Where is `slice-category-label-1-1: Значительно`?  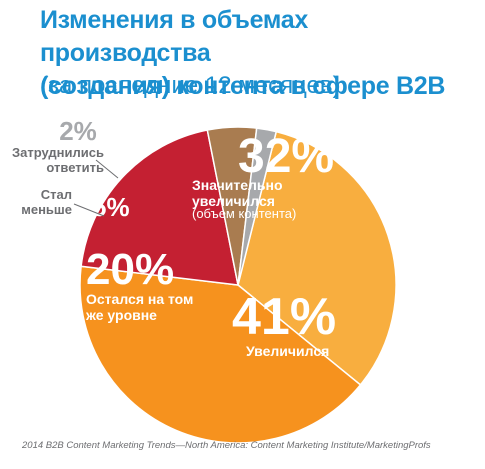 slice-category-label-1-1: Значительно is located at coordinates (237, 185).